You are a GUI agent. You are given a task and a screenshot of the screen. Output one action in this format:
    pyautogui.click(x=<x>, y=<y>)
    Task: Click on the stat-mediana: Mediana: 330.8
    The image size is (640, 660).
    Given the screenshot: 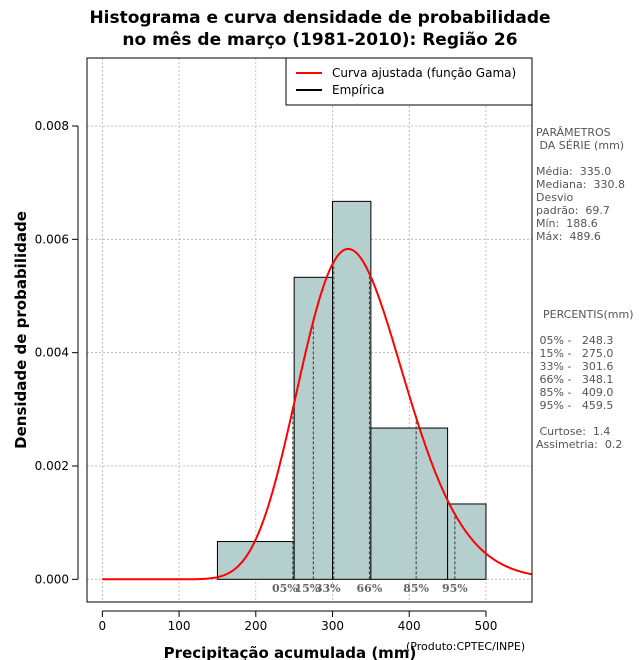 What is the action you would take?
    pyautogui.click(x=580, y=184)
    